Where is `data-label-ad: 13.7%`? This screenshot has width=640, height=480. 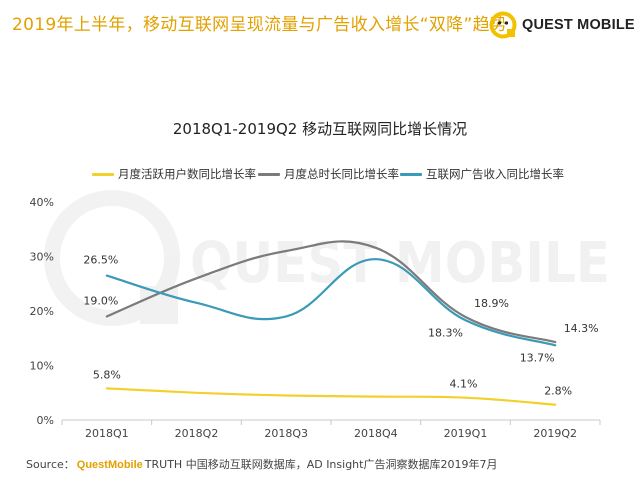
data-label-ad: 13.7% is located at coordinates (537, 357).